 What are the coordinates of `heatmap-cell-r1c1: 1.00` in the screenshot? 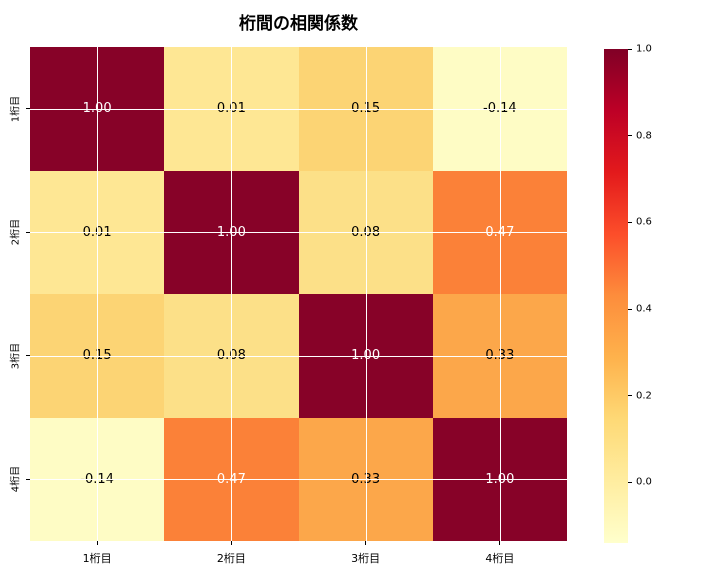 It's located at (97, 109).